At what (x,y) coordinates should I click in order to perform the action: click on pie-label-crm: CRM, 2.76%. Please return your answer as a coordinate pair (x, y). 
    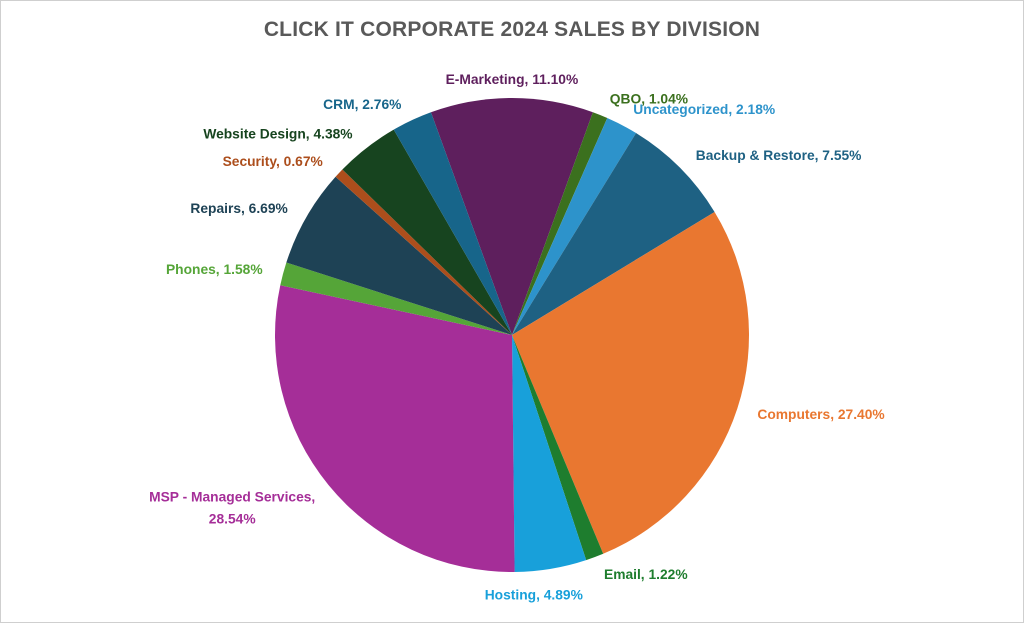
    Looking at the image, I should click on (362, 104).